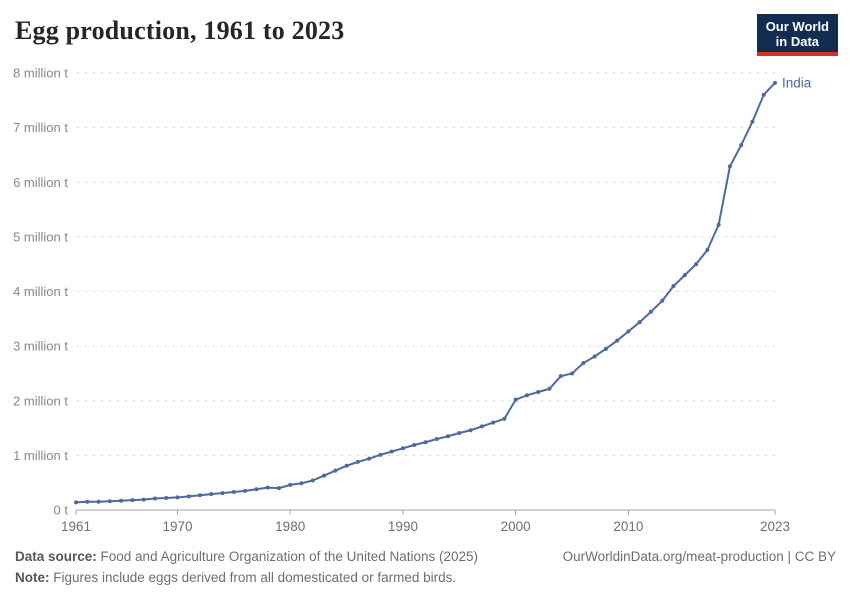 The image size is (850, 600). I want to click on x-tick-label: 1970, so click(177, 526).